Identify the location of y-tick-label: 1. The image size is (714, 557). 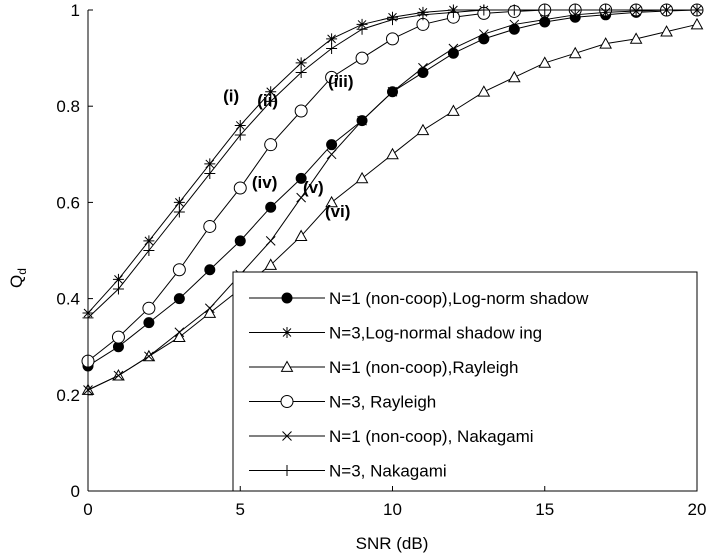
(75, 10).